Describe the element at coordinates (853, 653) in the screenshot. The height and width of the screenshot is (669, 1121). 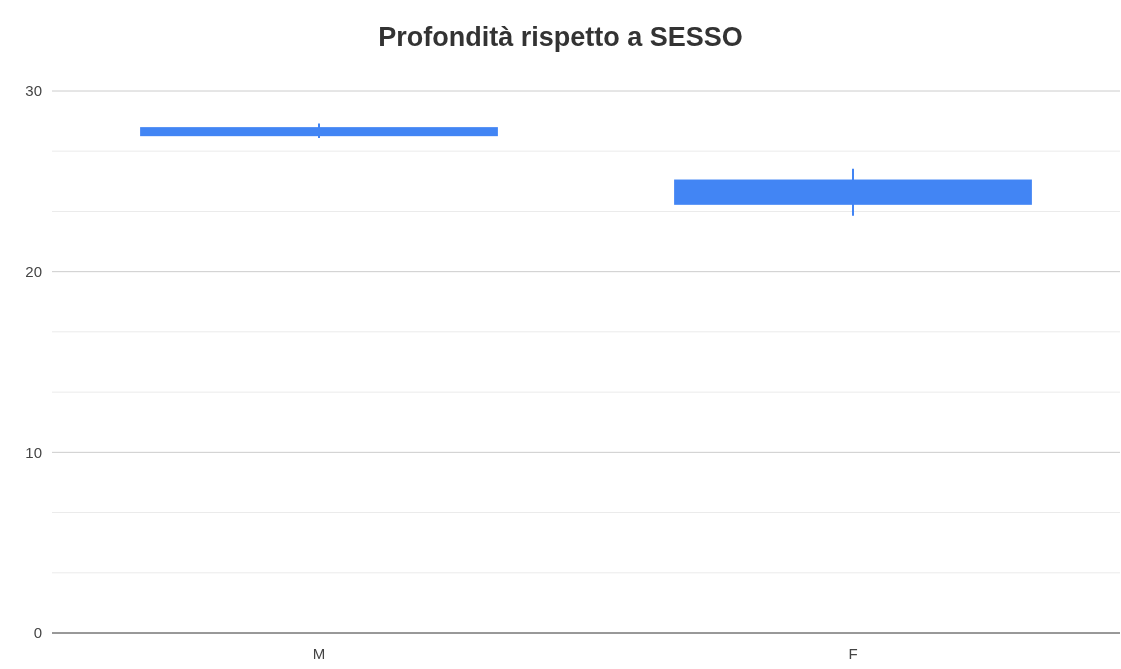
I see `x-tick-label: F` at that location.